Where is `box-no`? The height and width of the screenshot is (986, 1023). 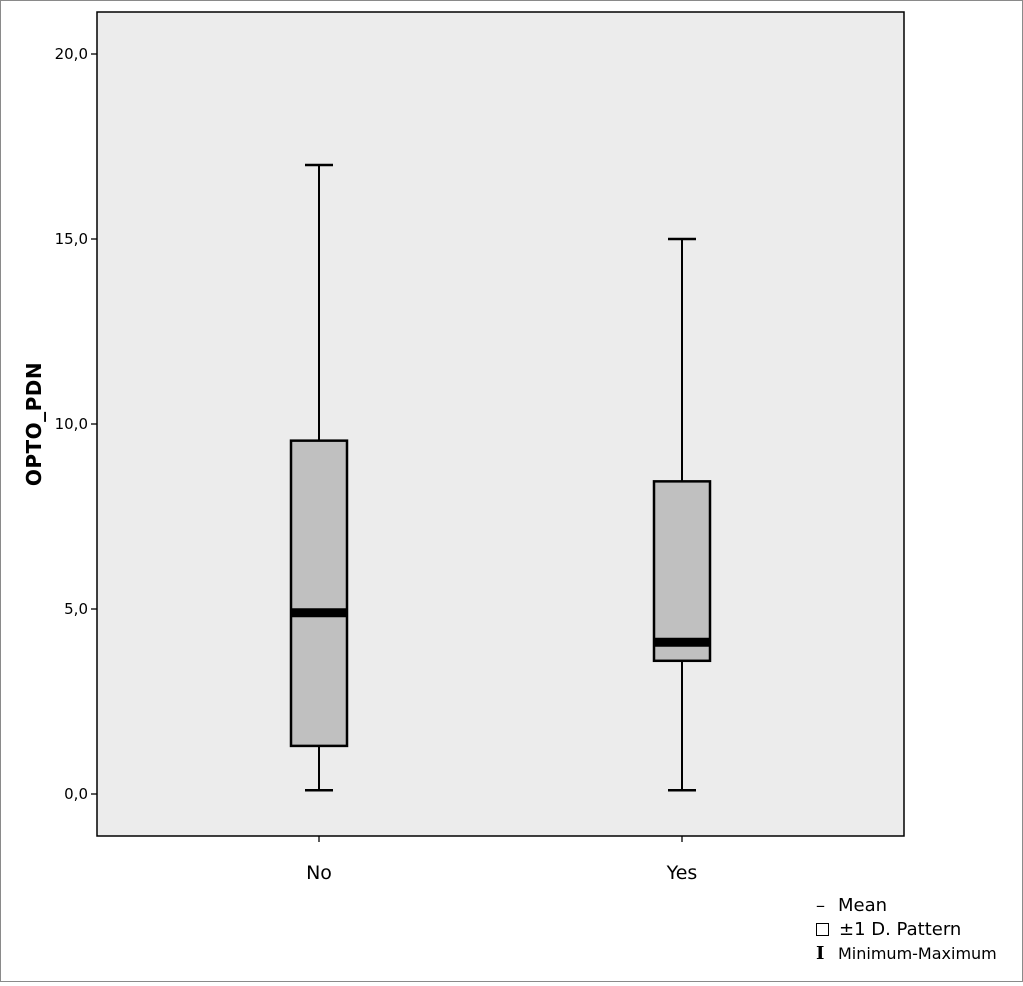 box-no is located at coordinates (319, 477).